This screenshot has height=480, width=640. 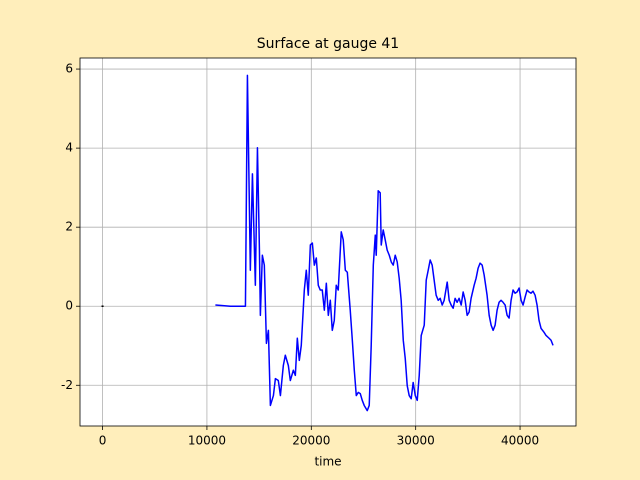 What do you see at coordinates (69, 227) in the screenshot?
I see `y-tick-label: 2` at bounding box center [69, 227].